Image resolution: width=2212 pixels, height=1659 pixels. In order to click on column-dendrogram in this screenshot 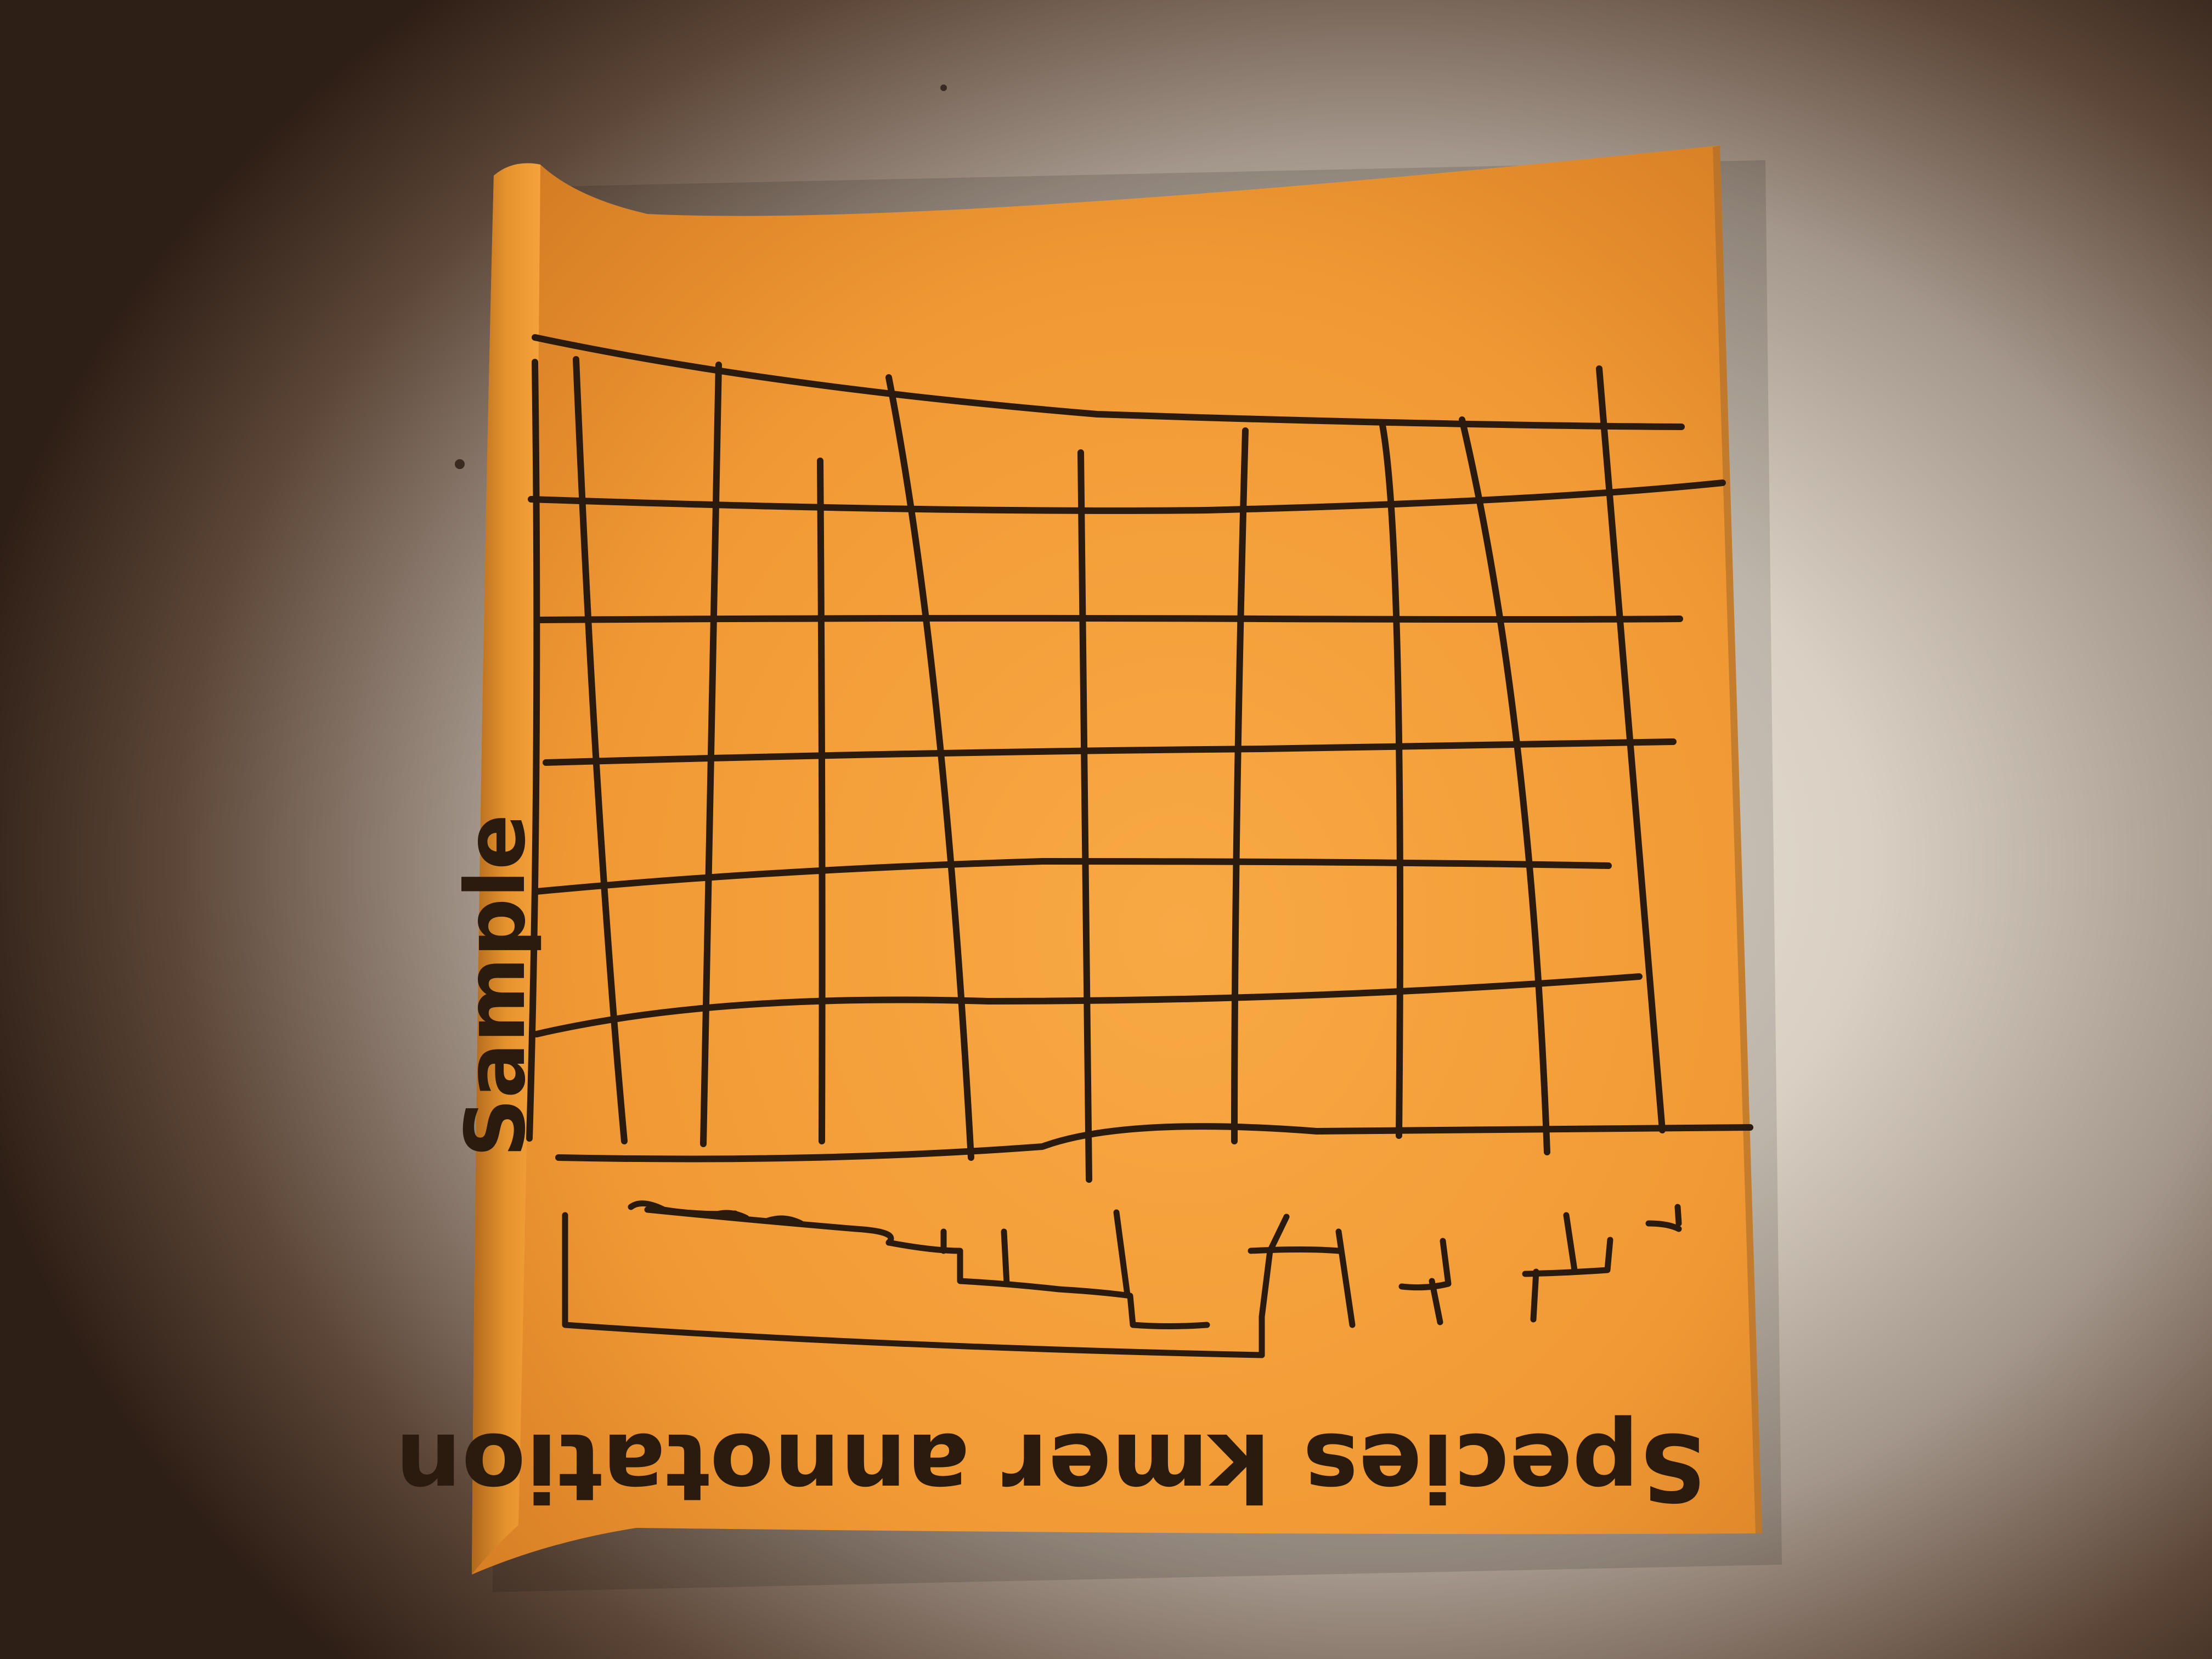, I will do `click(1122, 1279)`.